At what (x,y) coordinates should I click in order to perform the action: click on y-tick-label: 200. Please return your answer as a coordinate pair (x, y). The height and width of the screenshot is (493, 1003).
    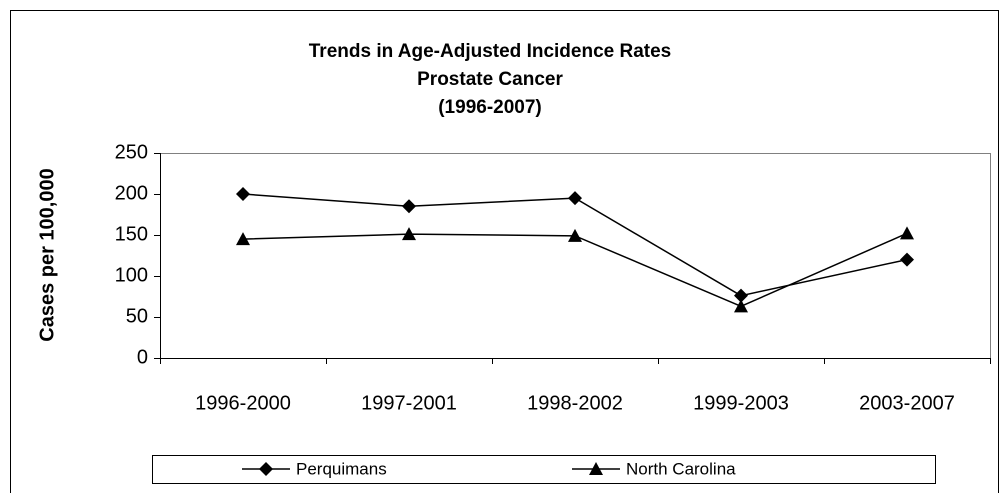
    Looking at the image, I should click on (131, 193).